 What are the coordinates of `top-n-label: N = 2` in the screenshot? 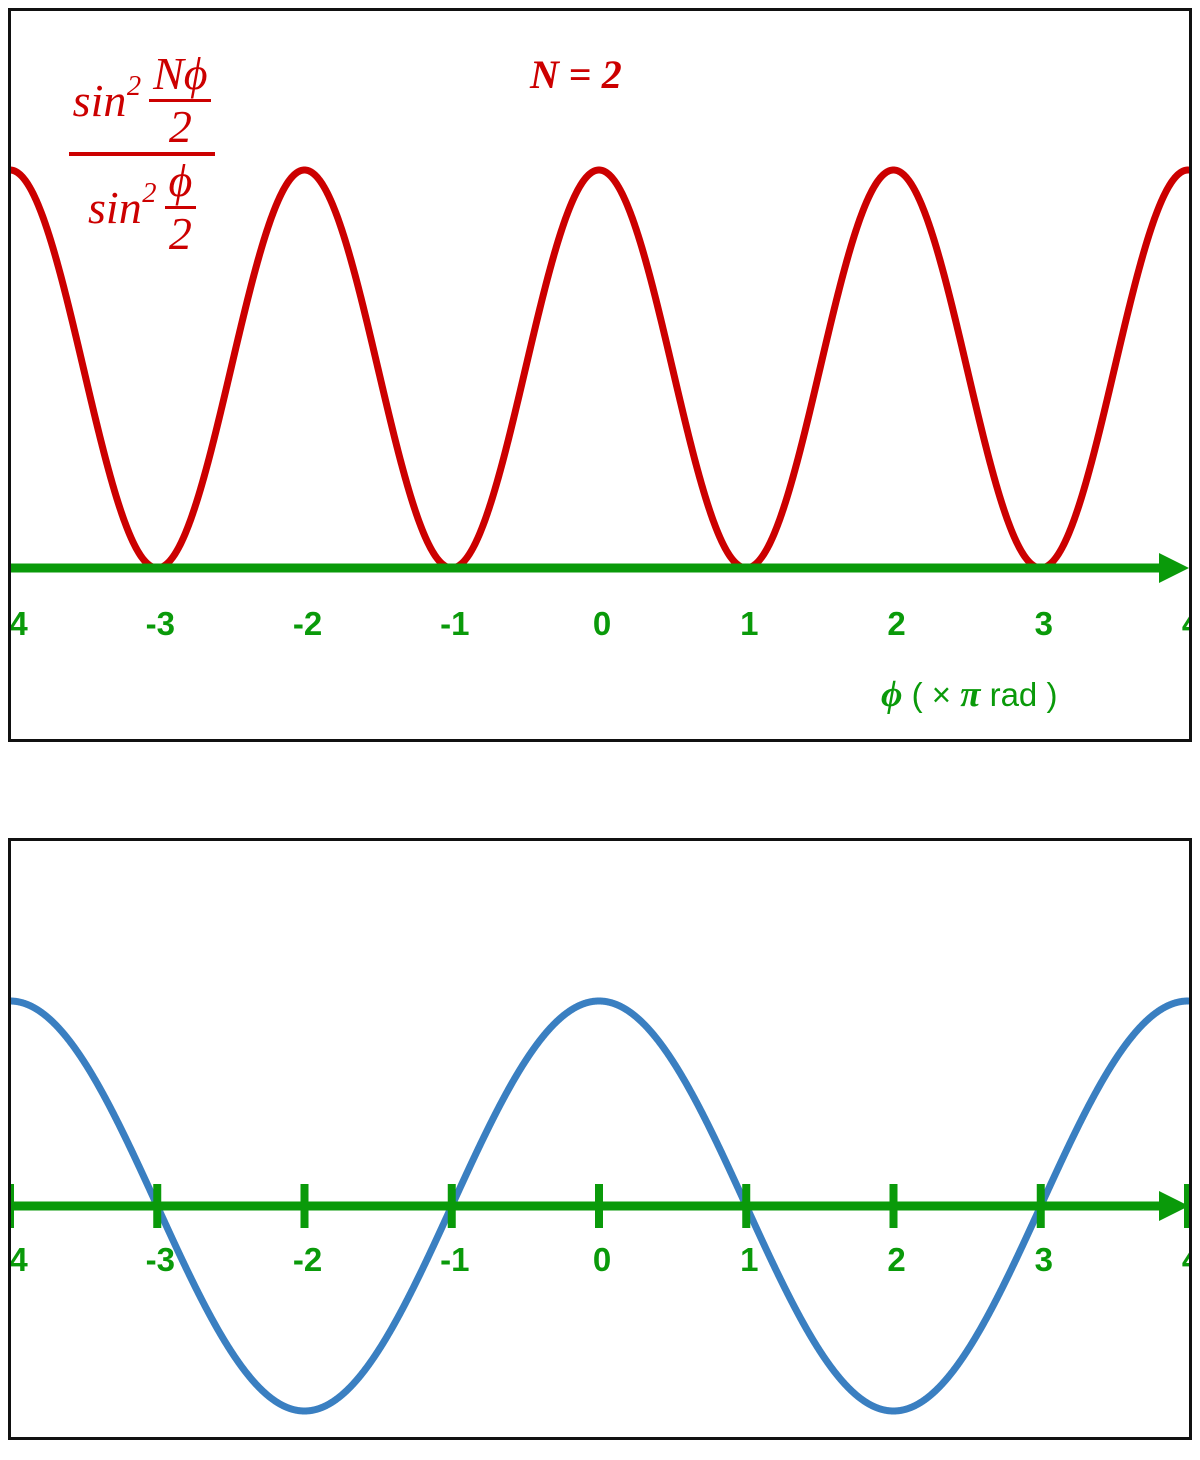 It's located at (576, 74).